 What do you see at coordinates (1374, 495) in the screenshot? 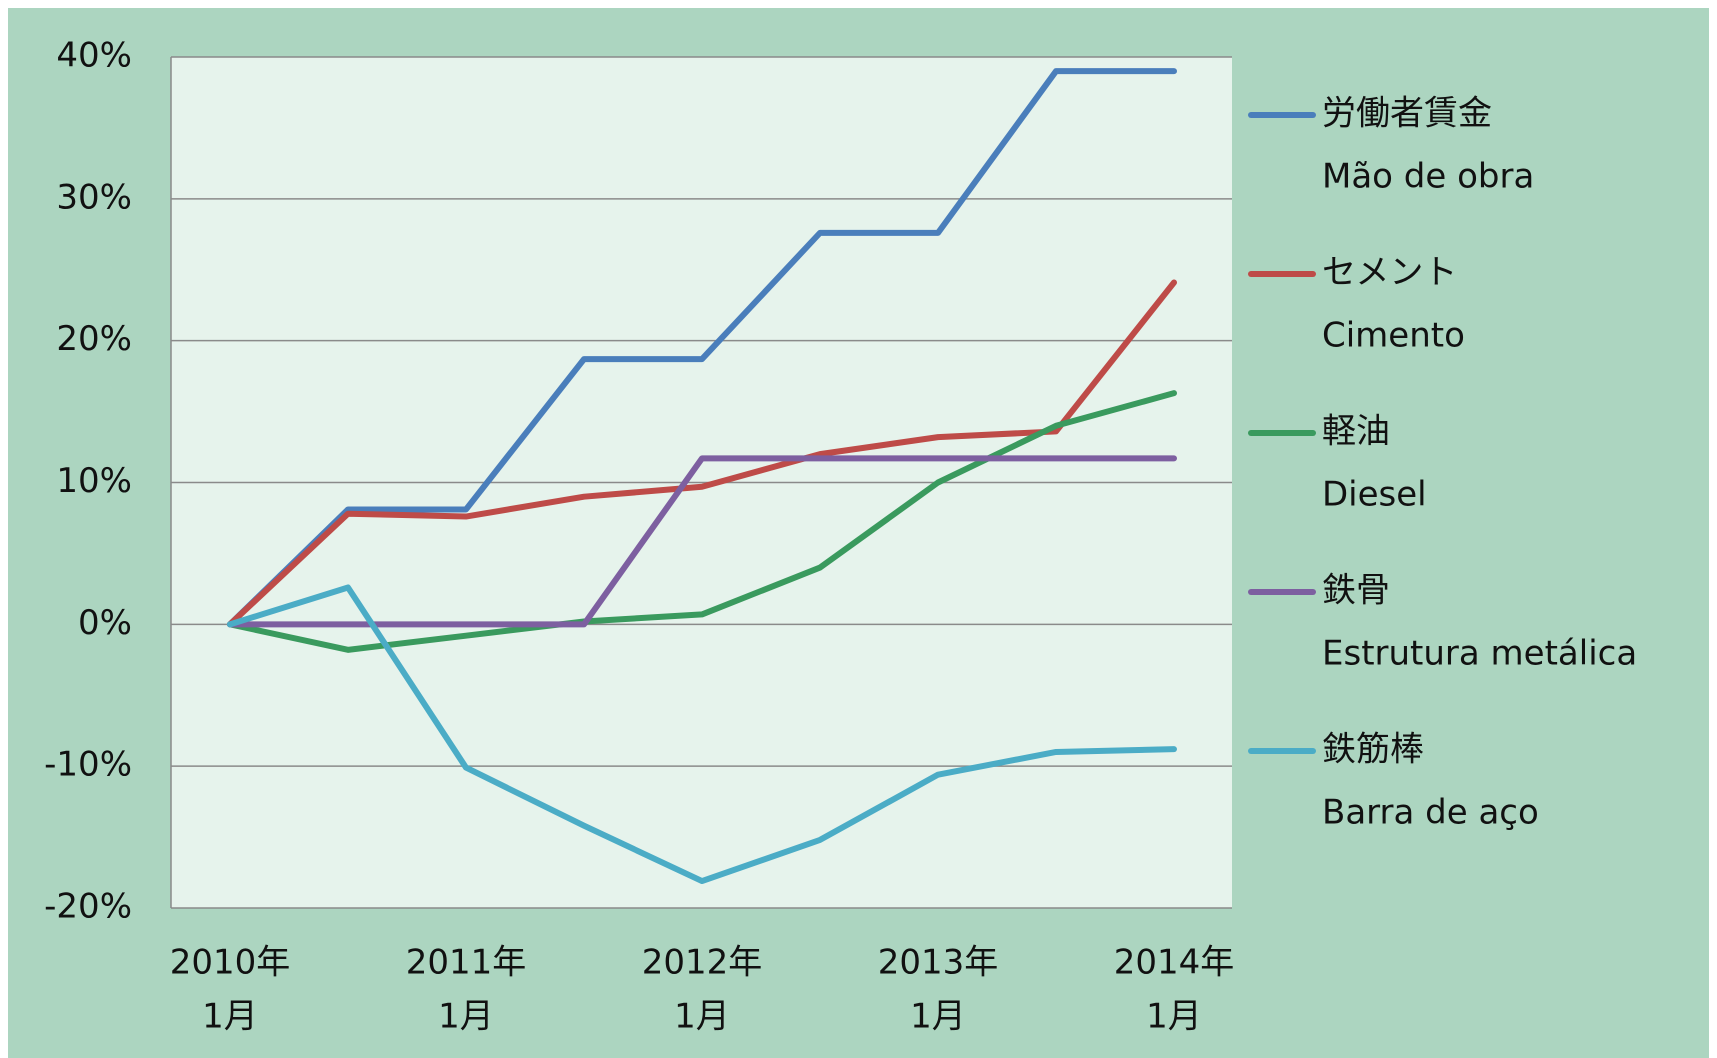
I see `legend-label: Diesel` at bounding box center [1374, 495].